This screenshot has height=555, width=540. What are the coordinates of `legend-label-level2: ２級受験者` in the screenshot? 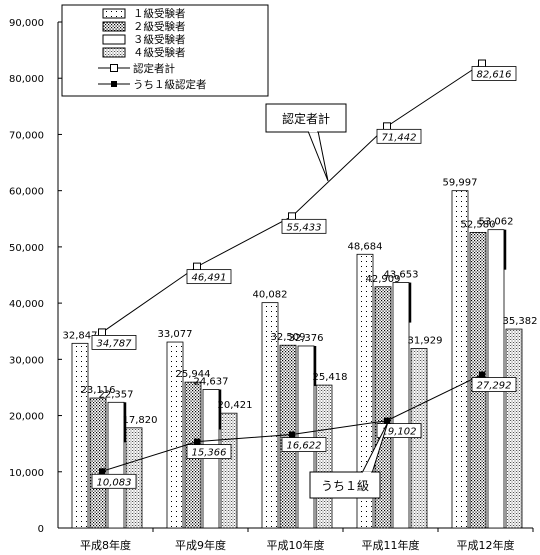 It's located at (159, 26).